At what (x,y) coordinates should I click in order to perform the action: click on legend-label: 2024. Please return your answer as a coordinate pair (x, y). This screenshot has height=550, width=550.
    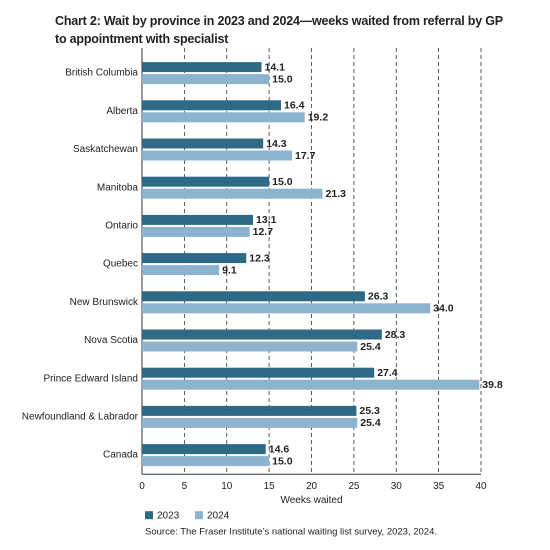
    Looking at the image, I should click on (218, 515).